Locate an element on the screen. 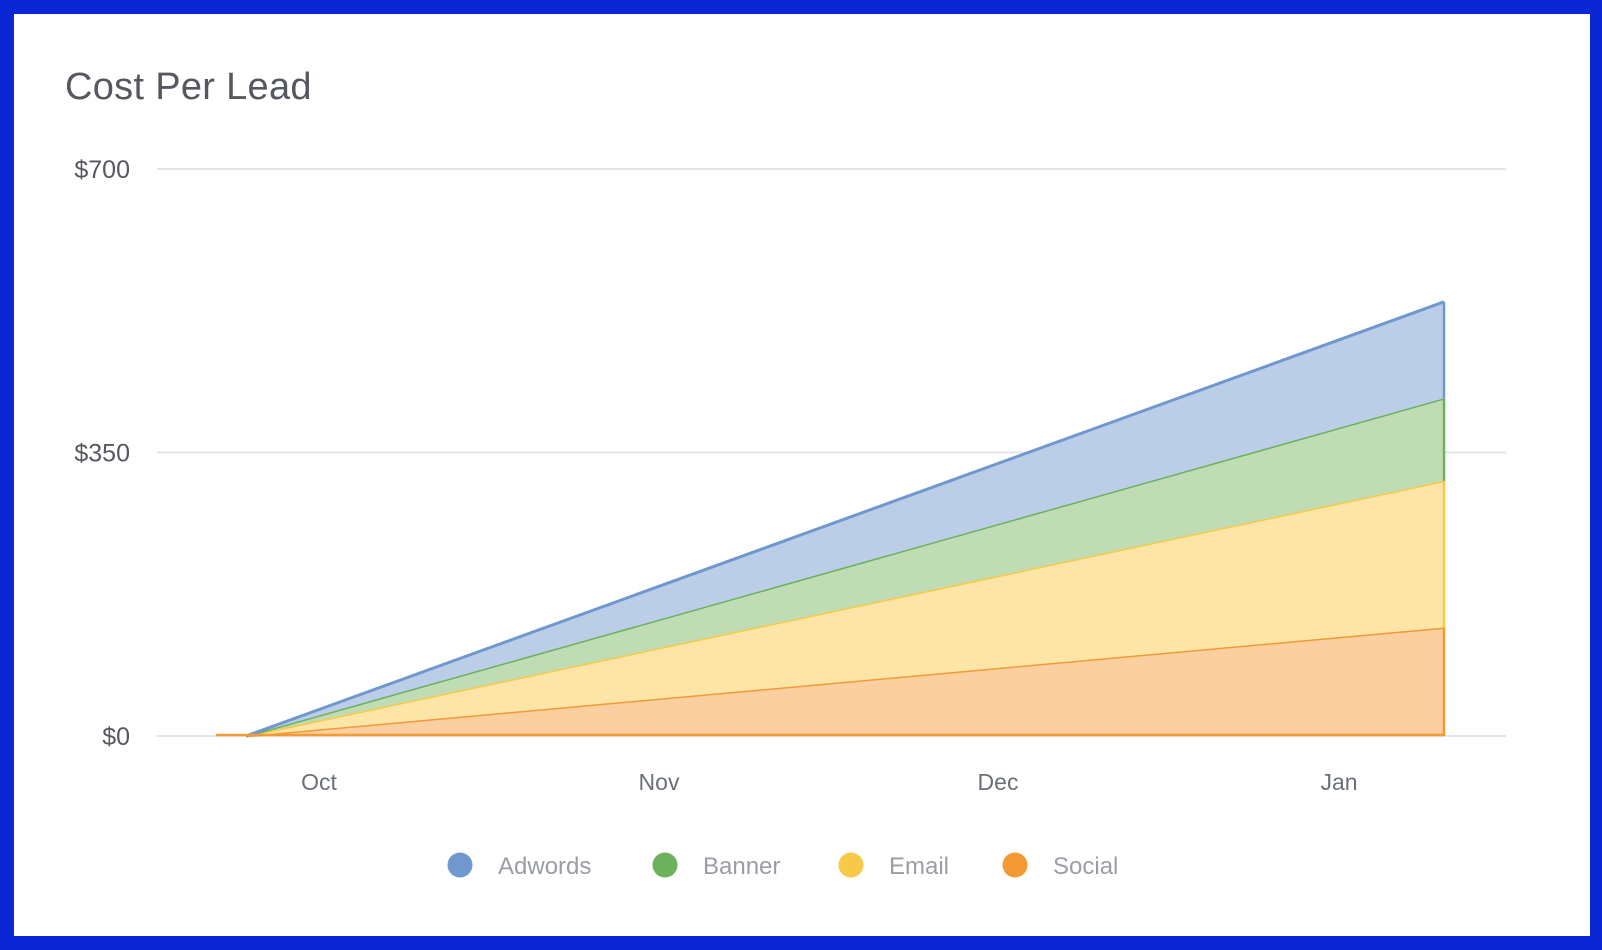 The image size is (1602, 950). legend-item-email: Email is located at coordinates (894, 866).